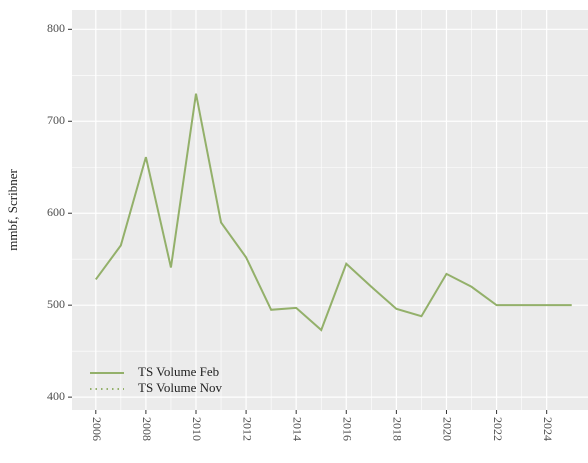 This screenshot has height=463, width=588. What do you see at coordinates (297, 429) in the screenshot?
I see `x-tick-label: 2014` at bounding box center [297, 429].